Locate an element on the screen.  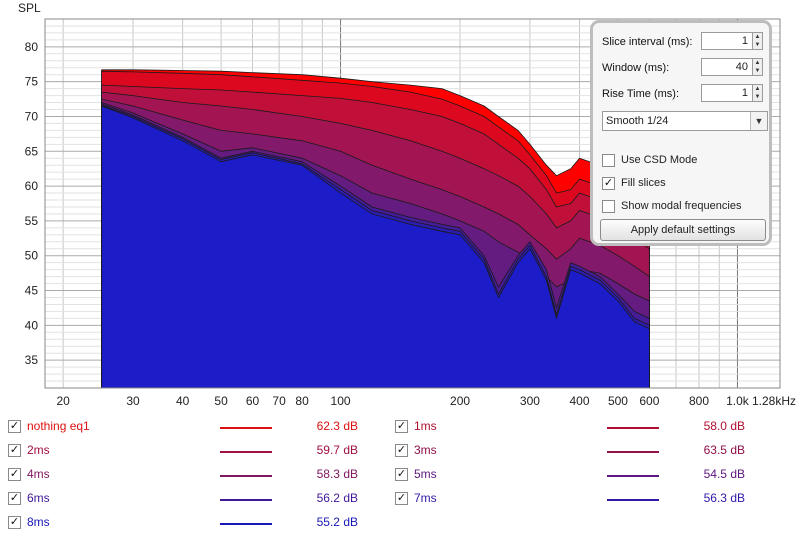
y-tick-label: 55 is located at coordinates (32, 221).